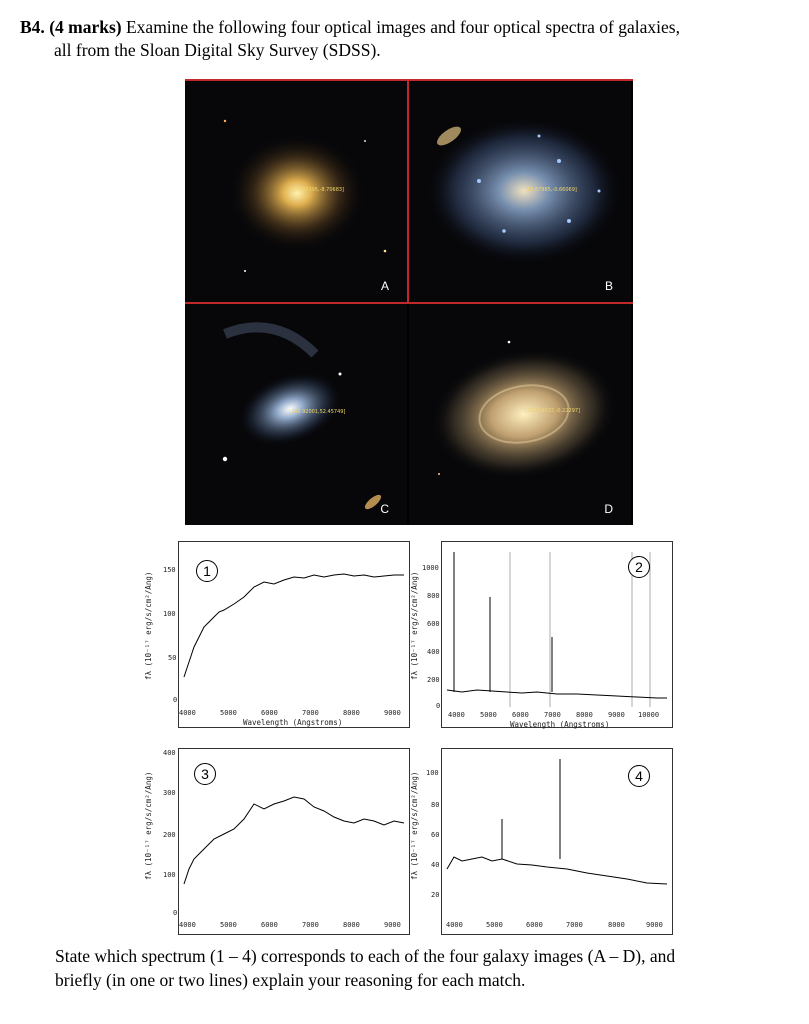  I want to click on ytick-2-d: 400, so click(433, 652).